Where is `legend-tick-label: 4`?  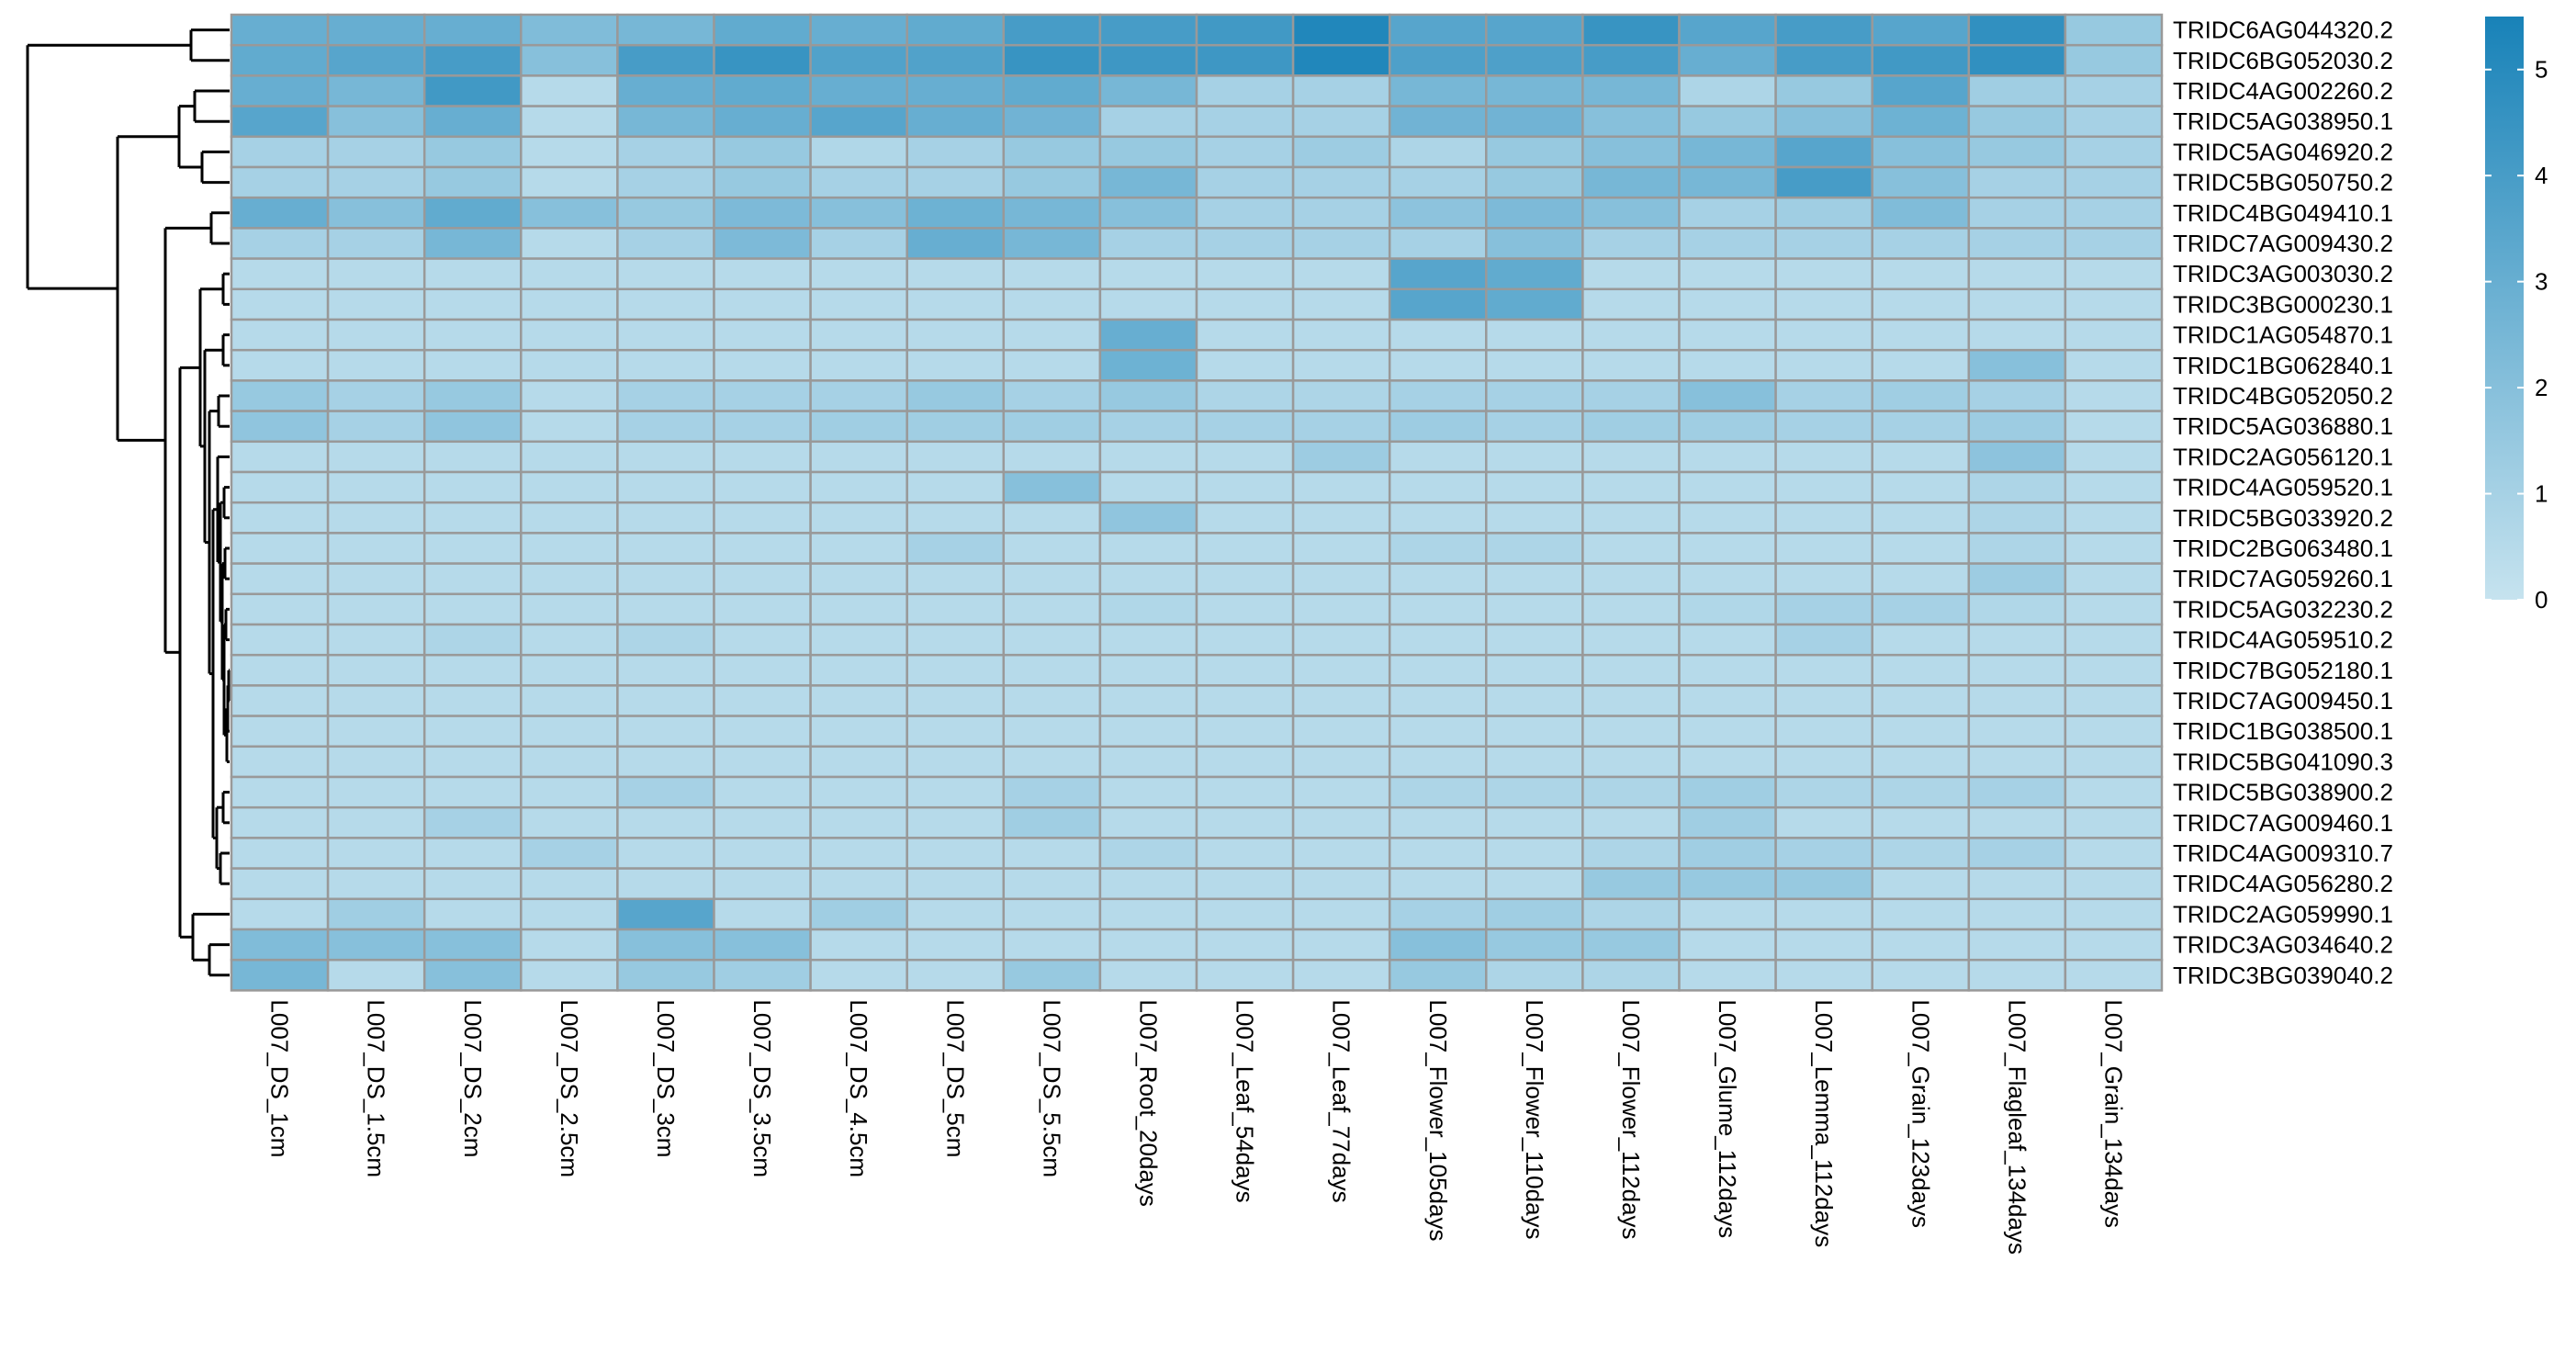
legend-tick-label: 4 is located at coordinates (2541, 175).